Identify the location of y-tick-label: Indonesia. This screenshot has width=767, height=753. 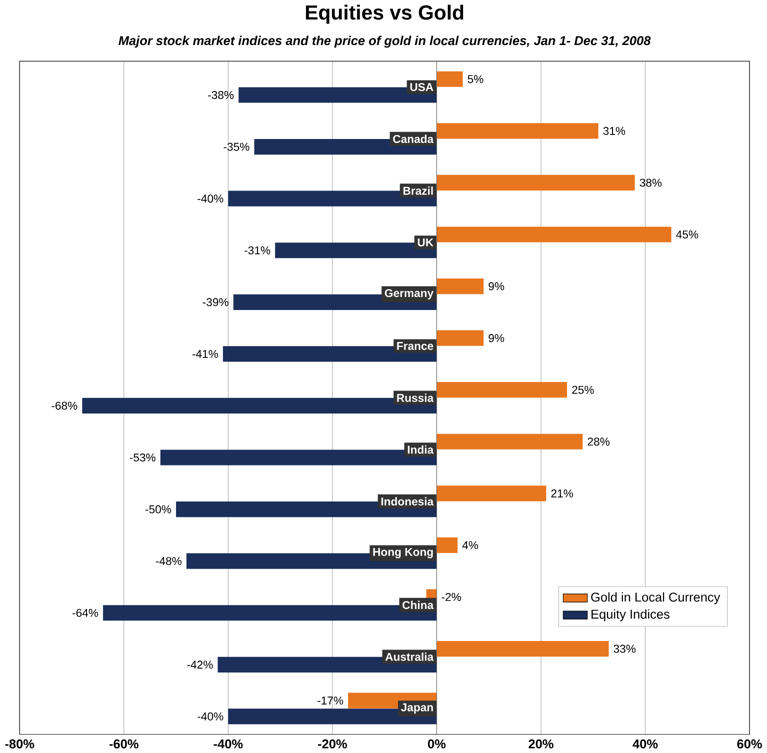
(407, 501).